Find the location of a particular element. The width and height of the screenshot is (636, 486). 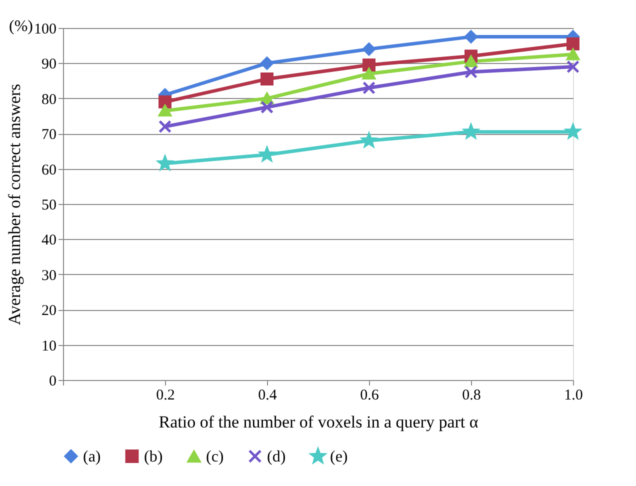

y-tick-label: 80 is located at coordinates (49, 100).